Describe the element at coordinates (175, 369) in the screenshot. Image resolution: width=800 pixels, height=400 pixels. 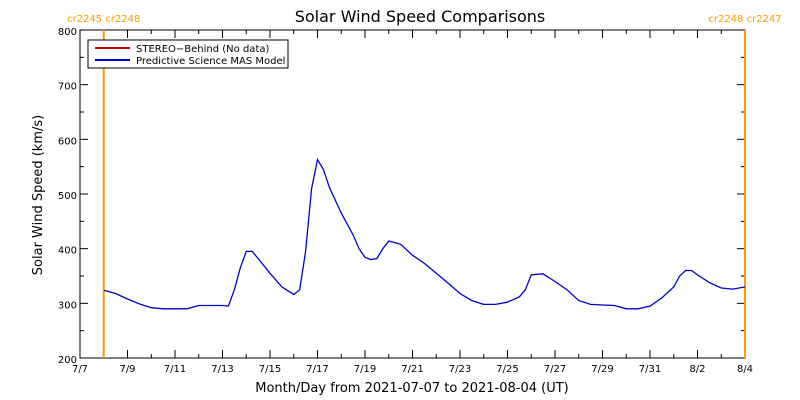
I see `x-tick-label: 7/11` at that location.